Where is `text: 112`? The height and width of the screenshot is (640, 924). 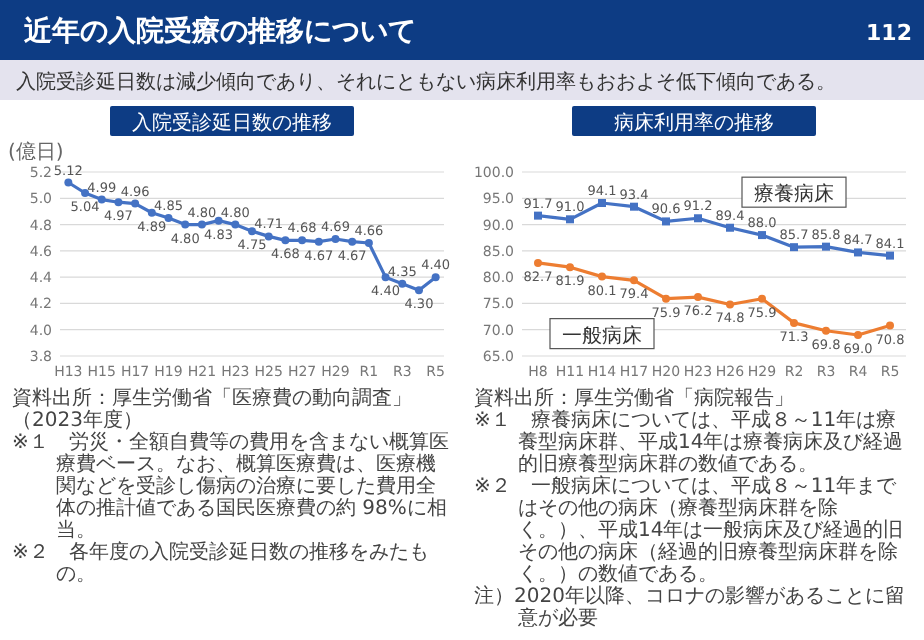 text: 112 is located at coordinates (889, 33).